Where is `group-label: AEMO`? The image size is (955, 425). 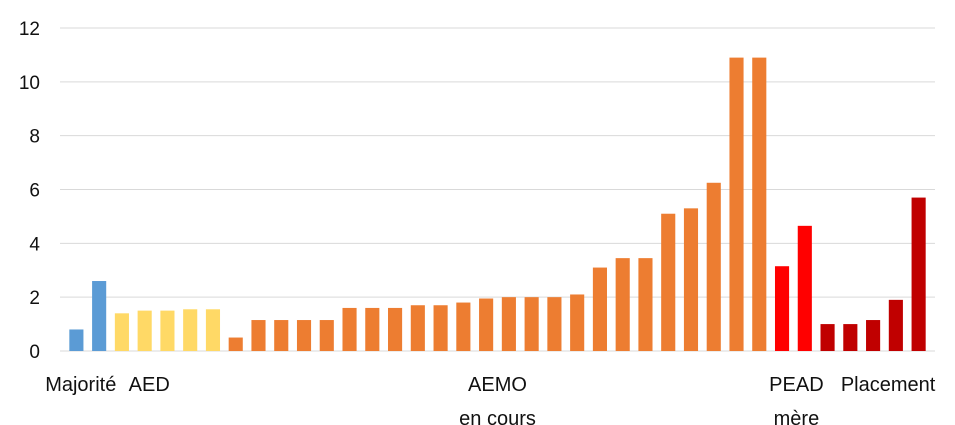 group-label: AEMO is located at coordinates (497, 385).